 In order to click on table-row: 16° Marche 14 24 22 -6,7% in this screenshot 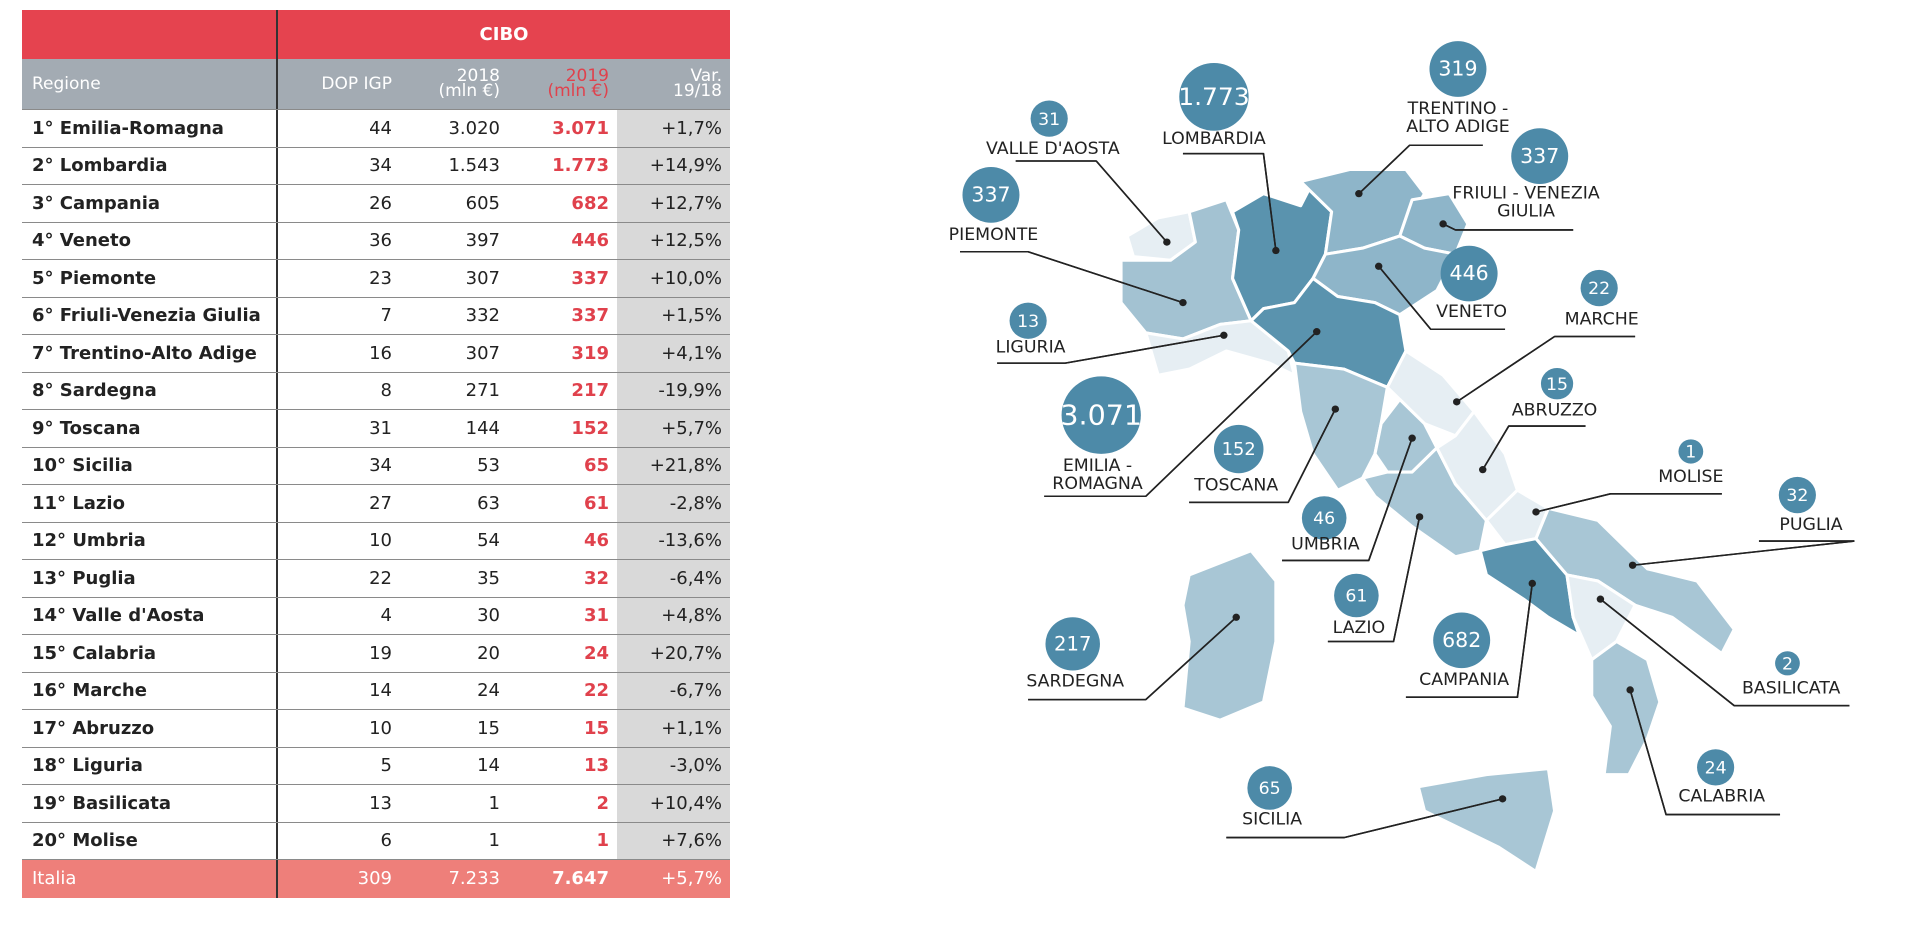, I will do `click(376, 691)`.